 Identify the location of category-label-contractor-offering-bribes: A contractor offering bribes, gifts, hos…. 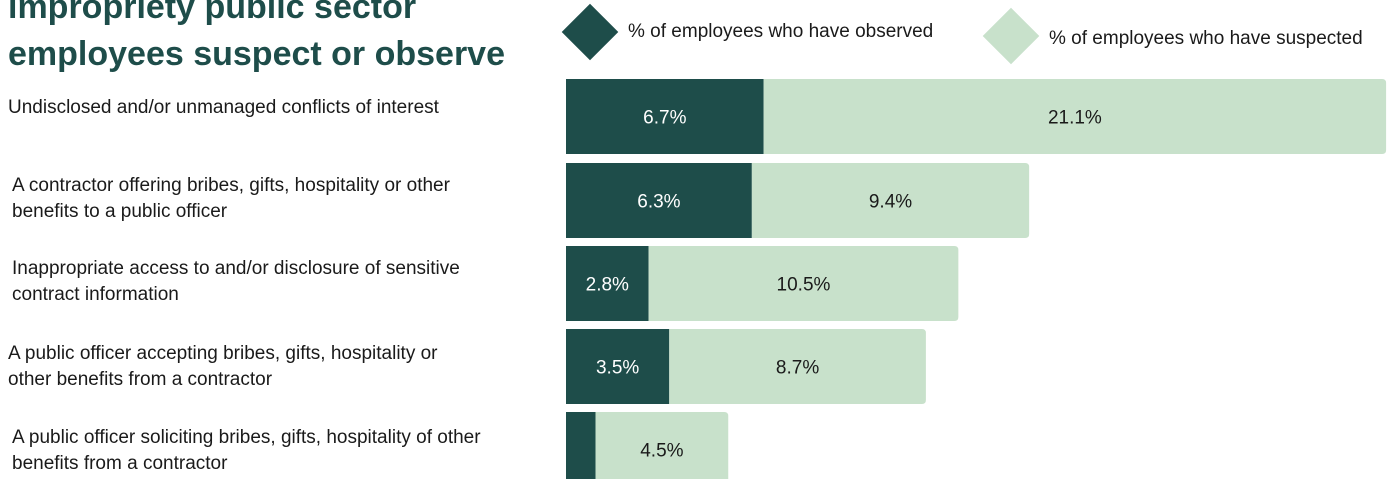
(231, 198).